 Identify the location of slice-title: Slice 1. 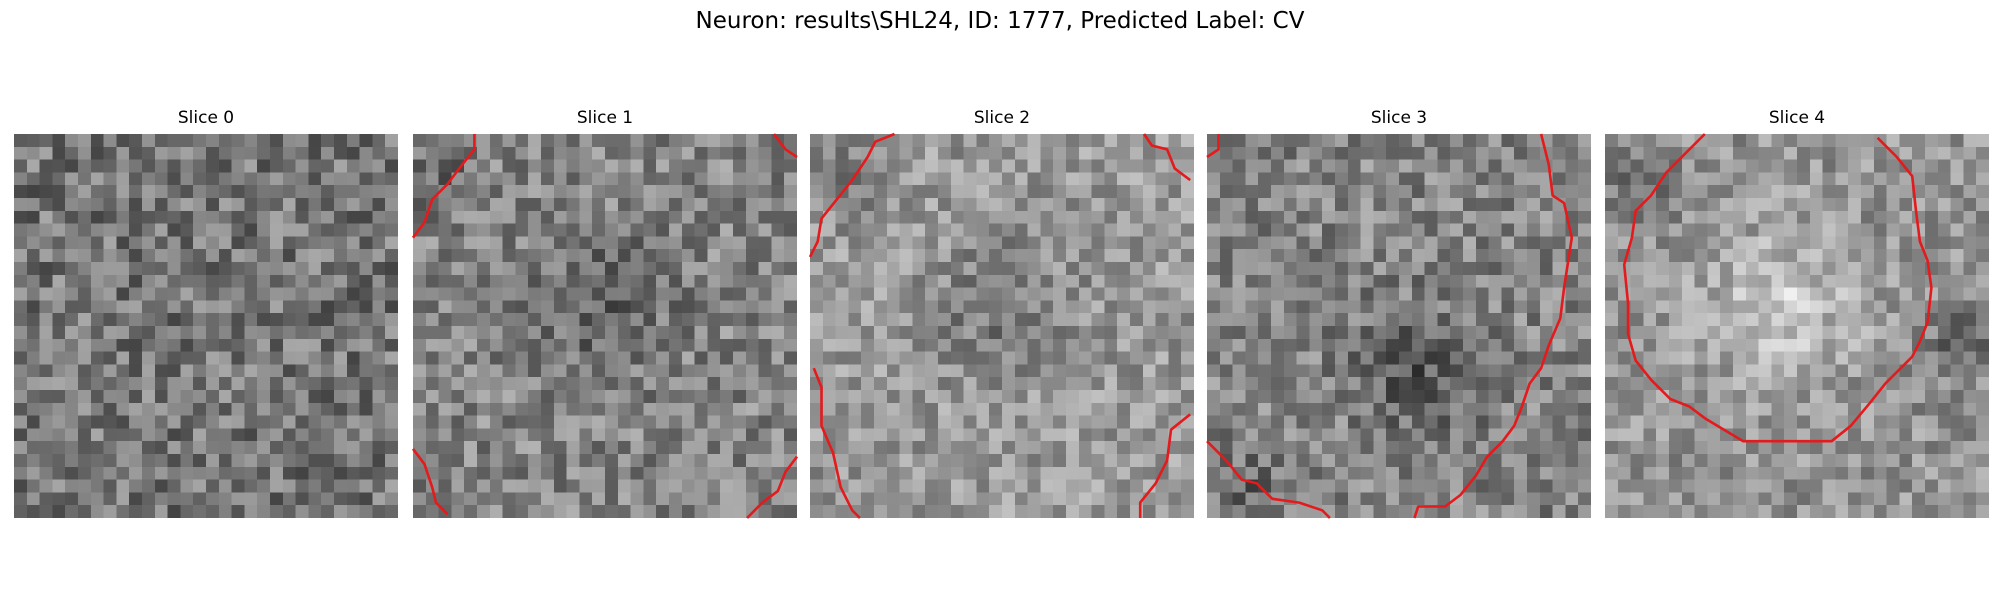
(605, 118).